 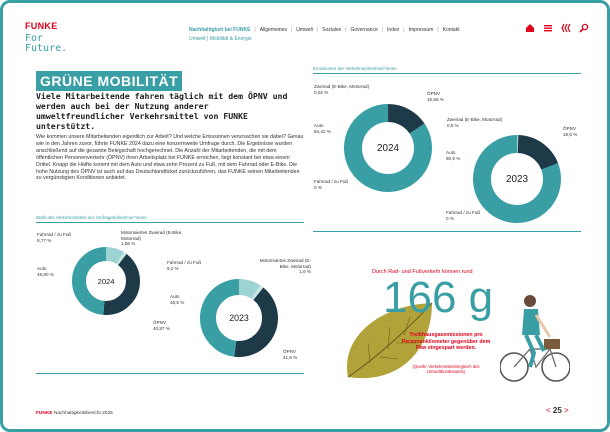 What do you see at coordinates (184, 265) in the screenshot?
I see `label-walk-2023: Fahrrad / zu Fuß 9,2 %` at bounding box center [184, 265].